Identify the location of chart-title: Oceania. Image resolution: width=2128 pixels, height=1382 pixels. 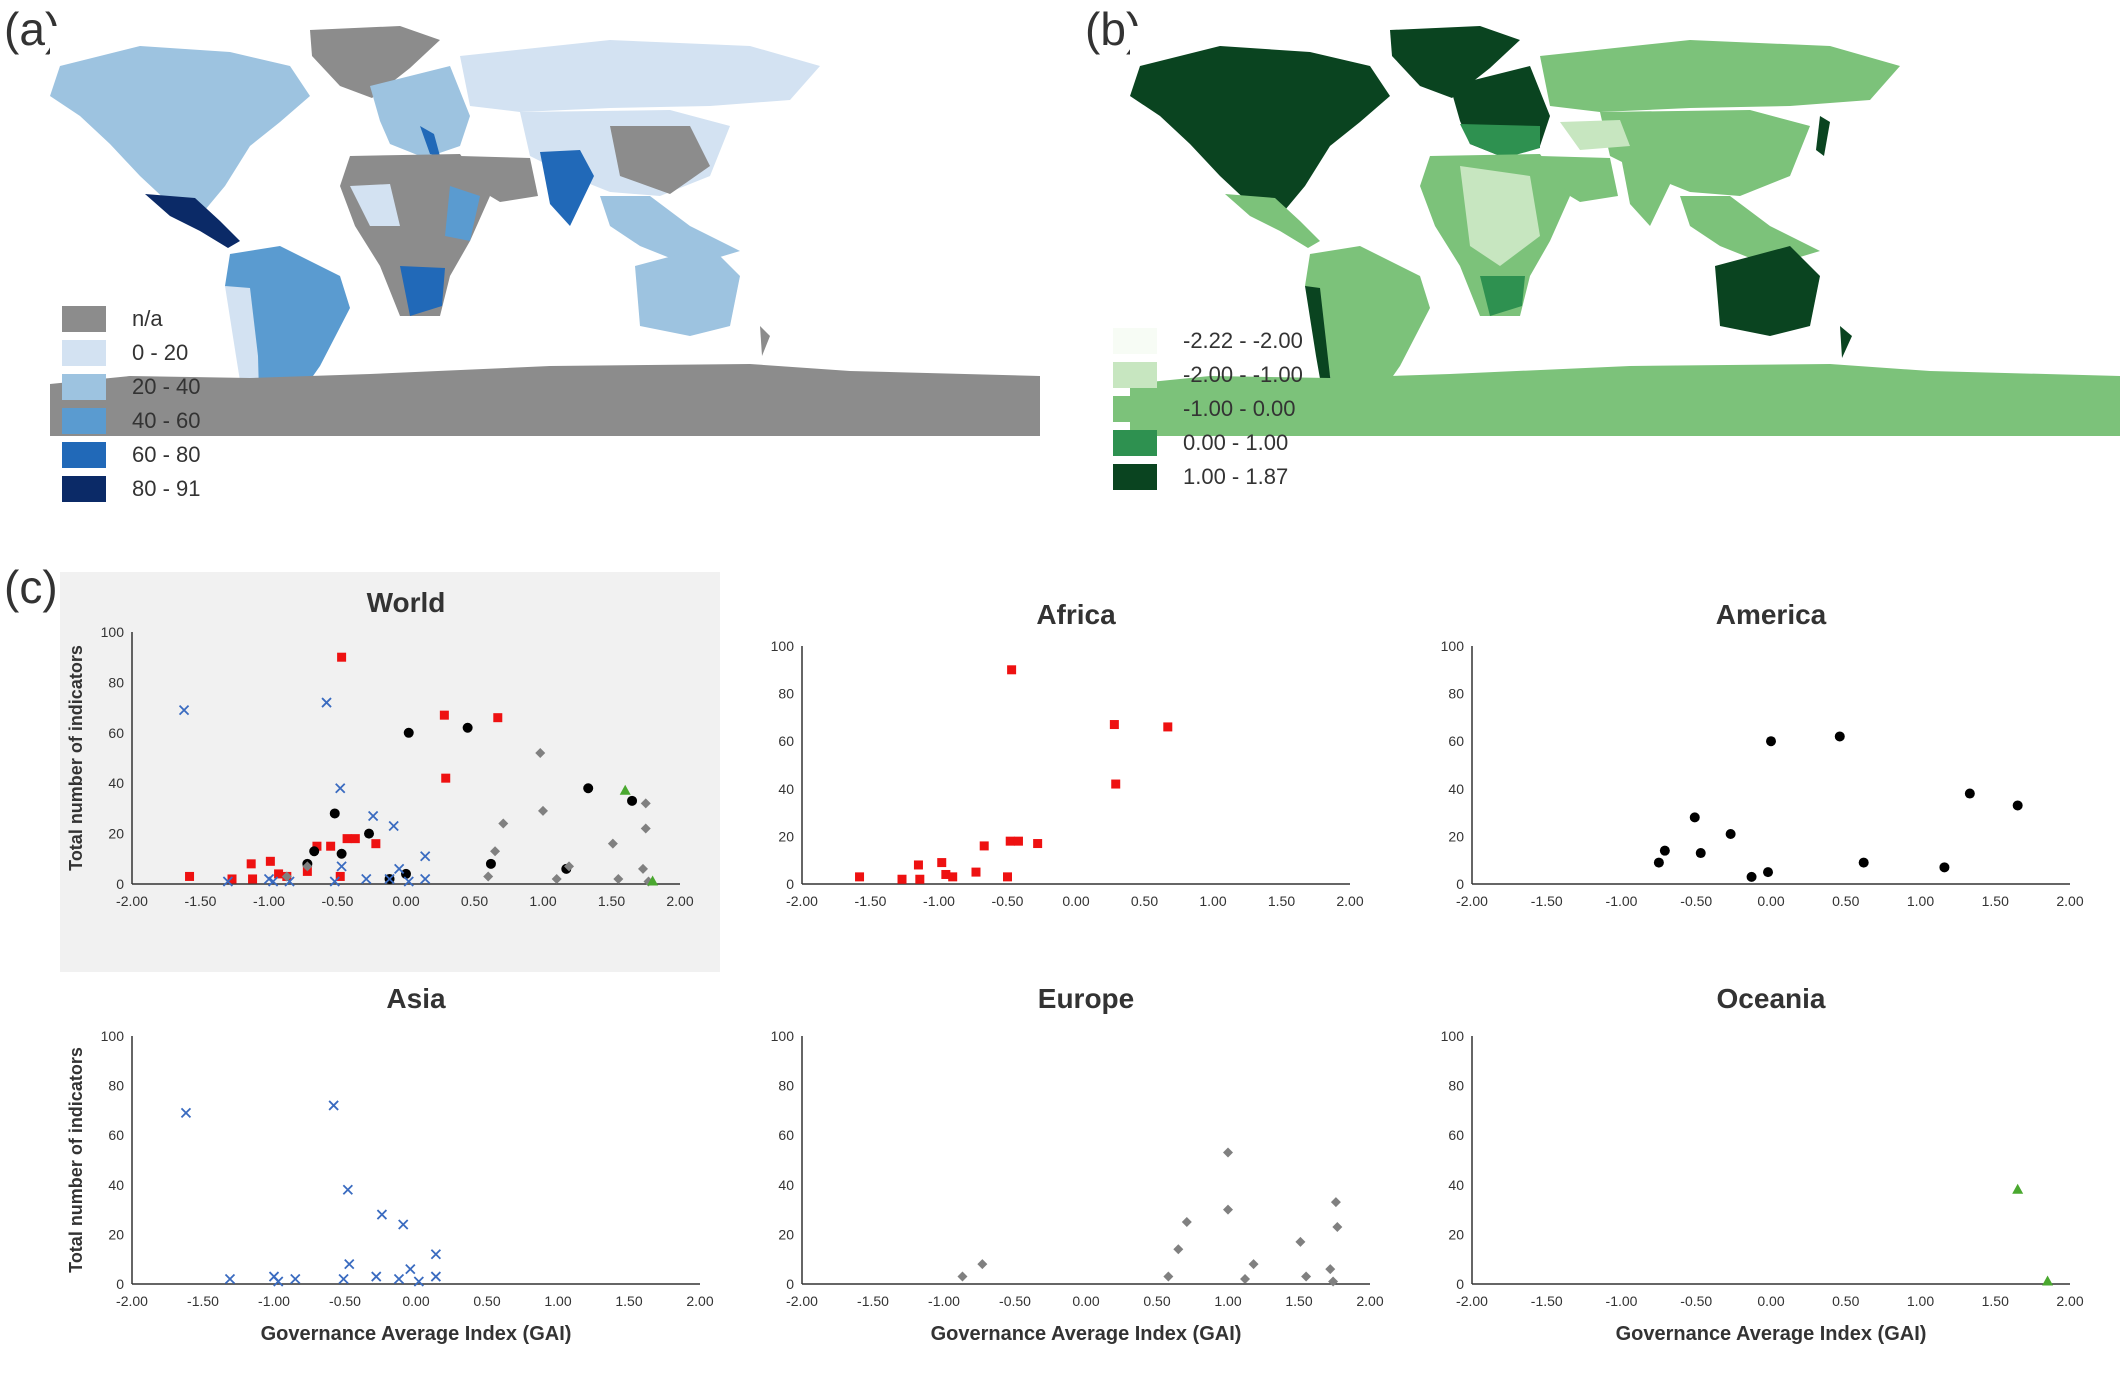
(1771, 998).